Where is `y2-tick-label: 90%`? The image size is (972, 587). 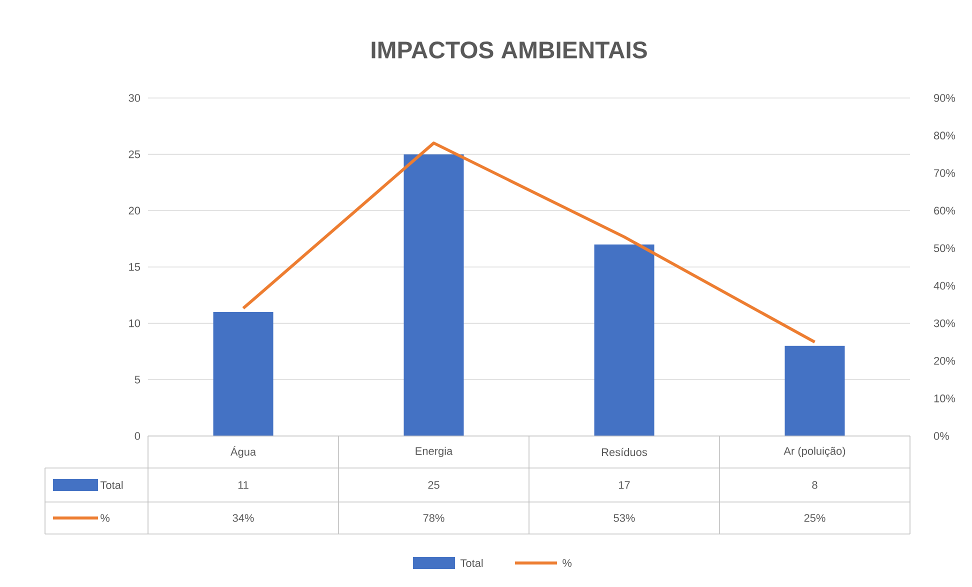
y2-tick-label: 90% is located at coordinates (945, 98).